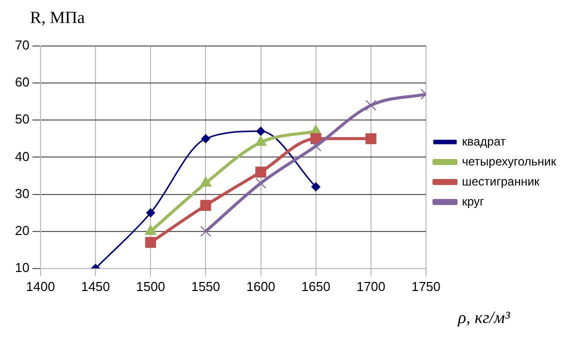 The width and height of the screenshot is (572, 346). I want to click on x-axis-title: ρ, кг/м³, so click(484, 318).